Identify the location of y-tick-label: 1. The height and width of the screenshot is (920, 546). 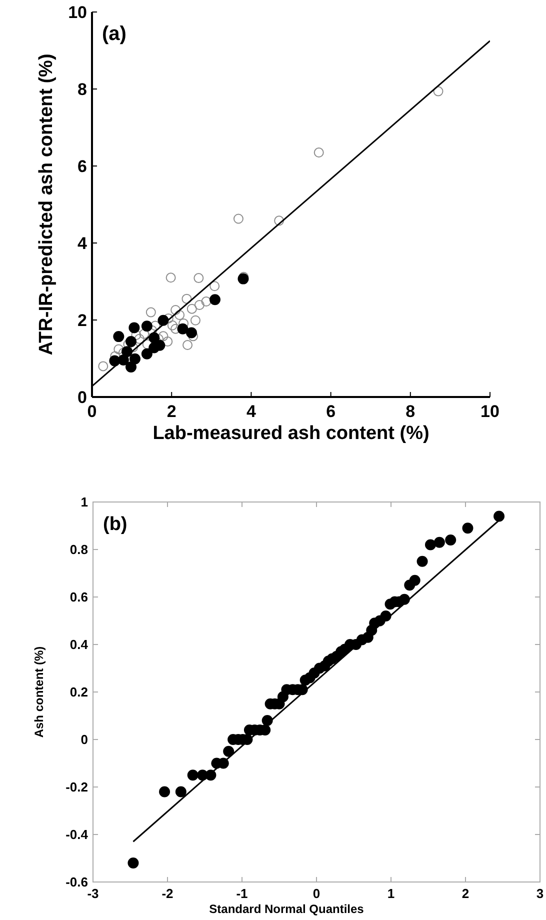
(84, 502).